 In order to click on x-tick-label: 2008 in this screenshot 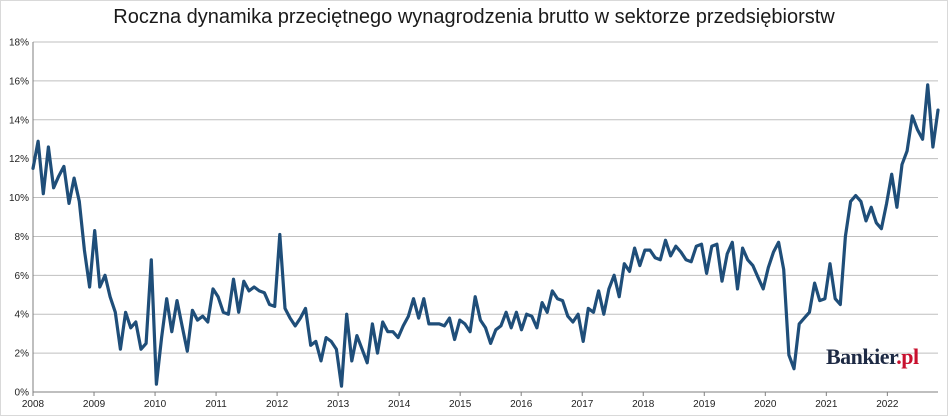, I will do `click(33, 404)`.